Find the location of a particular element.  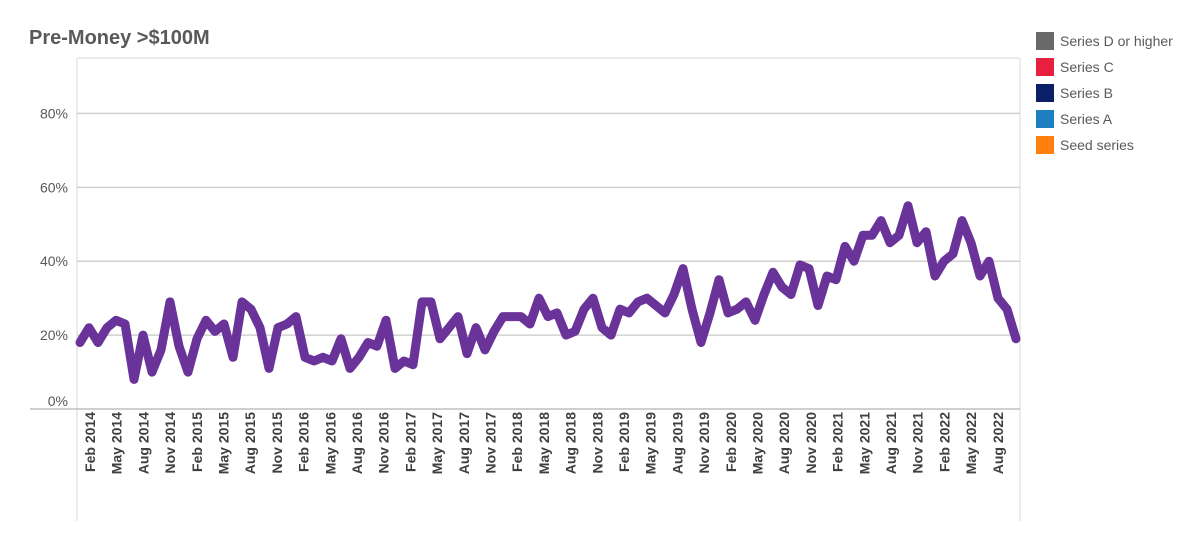

x-tick-label: May 2021 is located at coordinates (864, 443).